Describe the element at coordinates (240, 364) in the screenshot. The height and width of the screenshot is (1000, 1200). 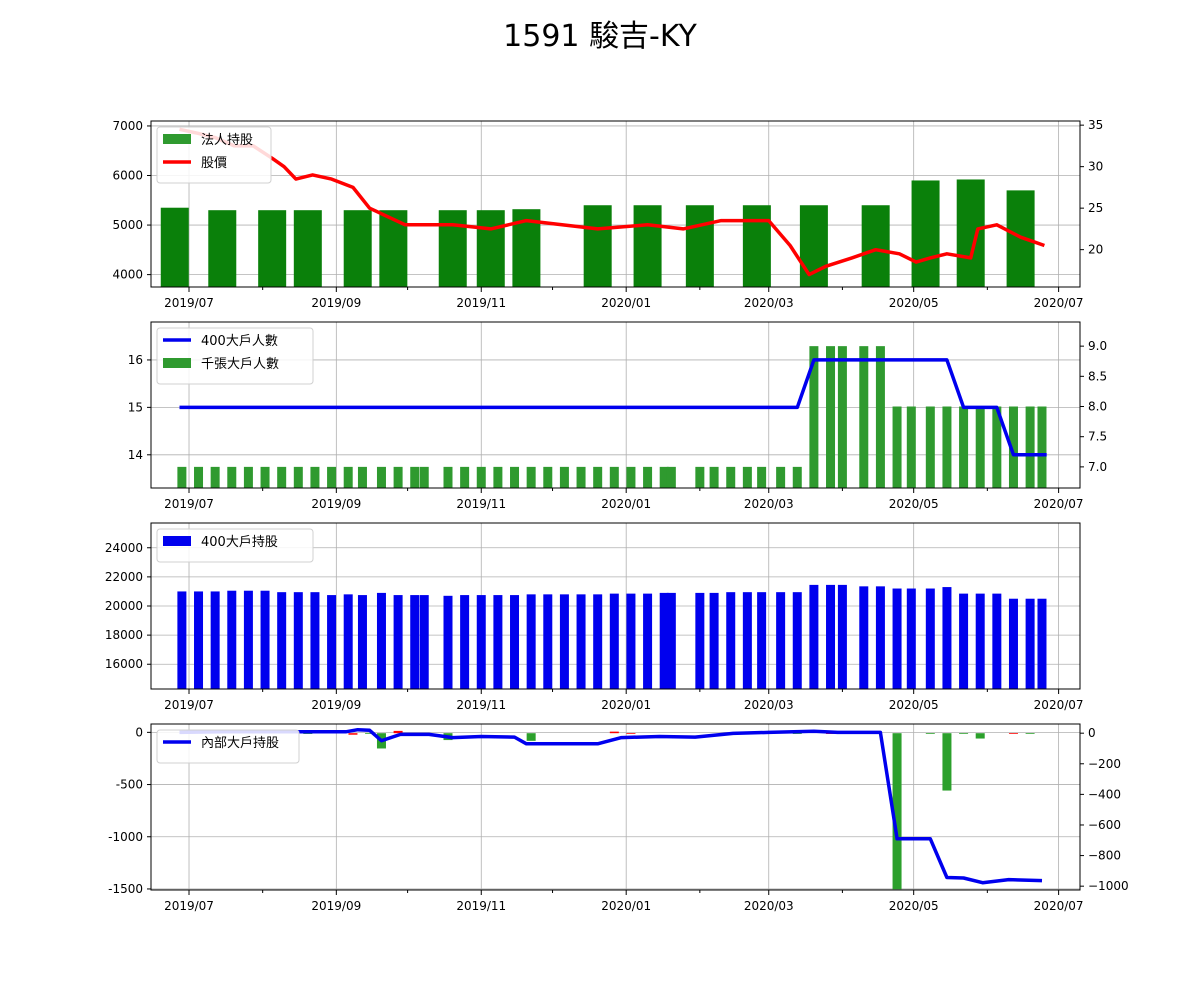
I see `legend-label: 千張大戶人數` at that location.